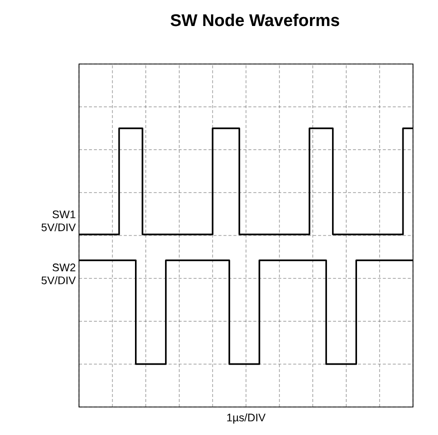 The image size is (438, 435). What do you see at coordinates (64, 214) in the screenshot?
I see `series-label: SW1` at bounding box center [64, 214].